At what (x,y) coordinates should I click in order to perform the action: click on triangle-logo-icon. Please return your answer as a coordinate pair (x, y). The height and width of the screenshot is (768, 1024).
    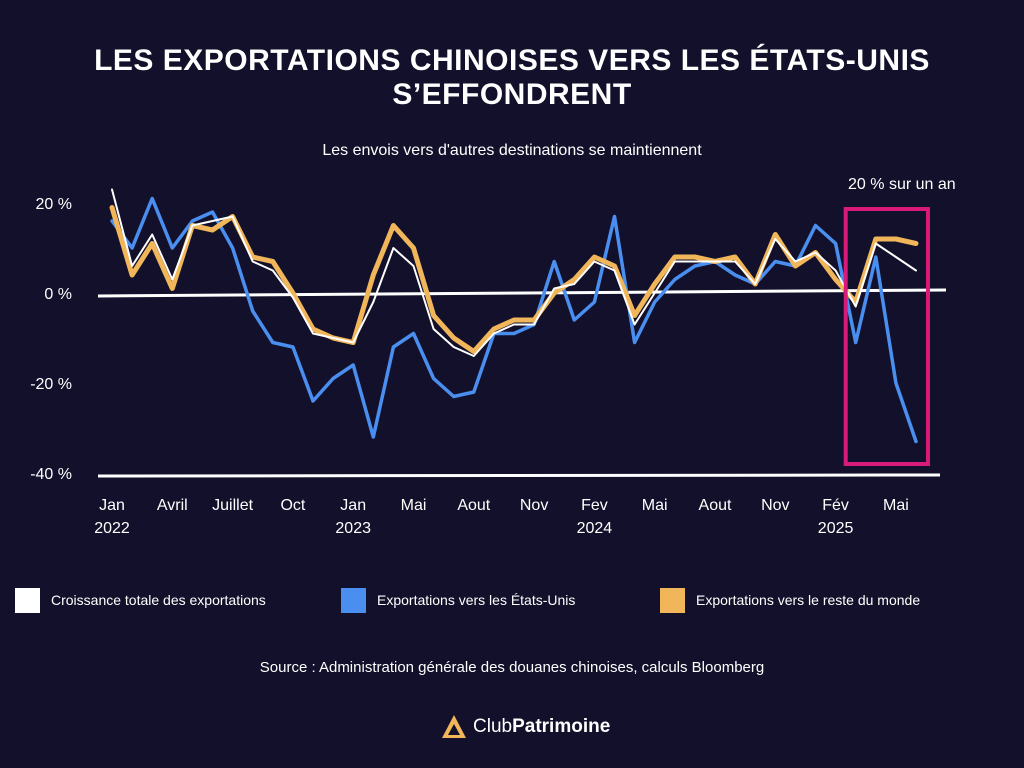
    Looking at the image, I should click on (454, 726).